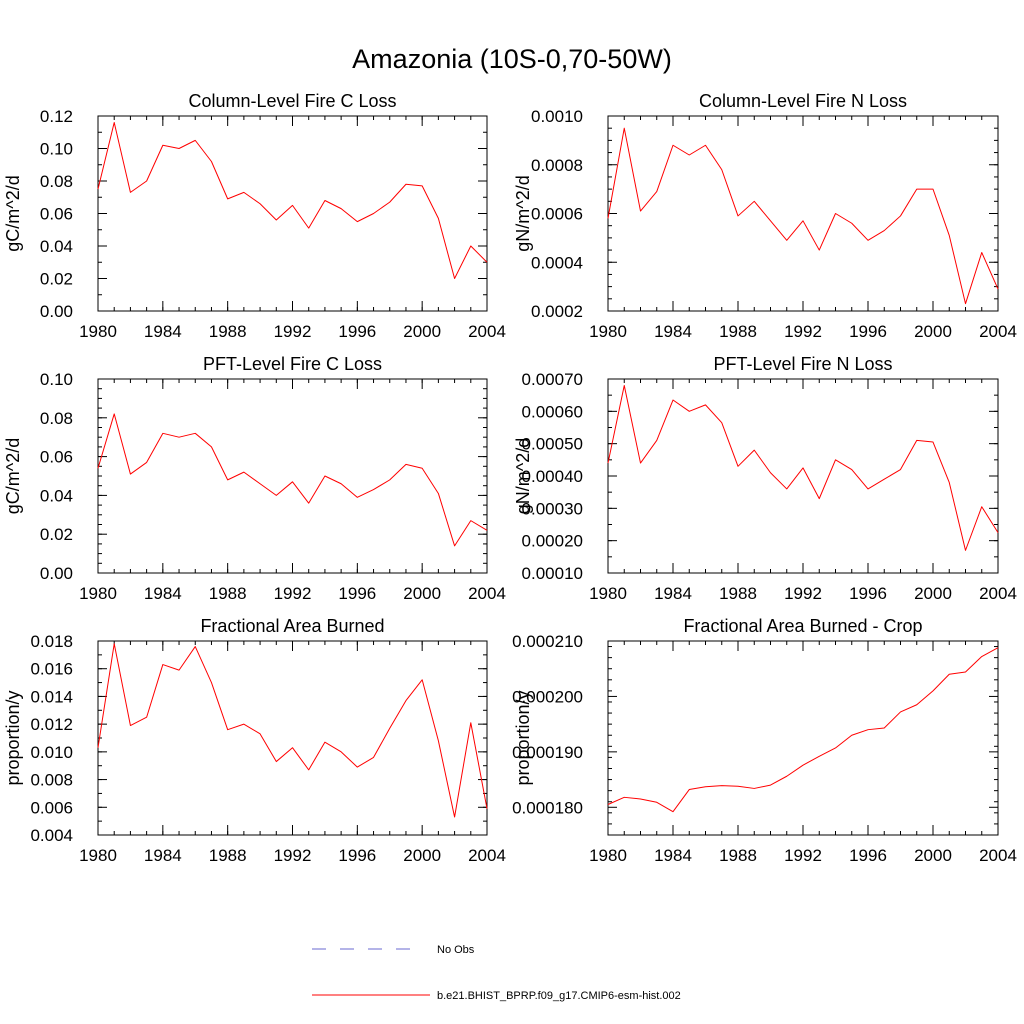 This screenshot has height=1024, width=1024. What do you see at coordinates (51, 807) in the screenshot?
I see `y-tick-label: 0.006` at bounding box center [51, 807].